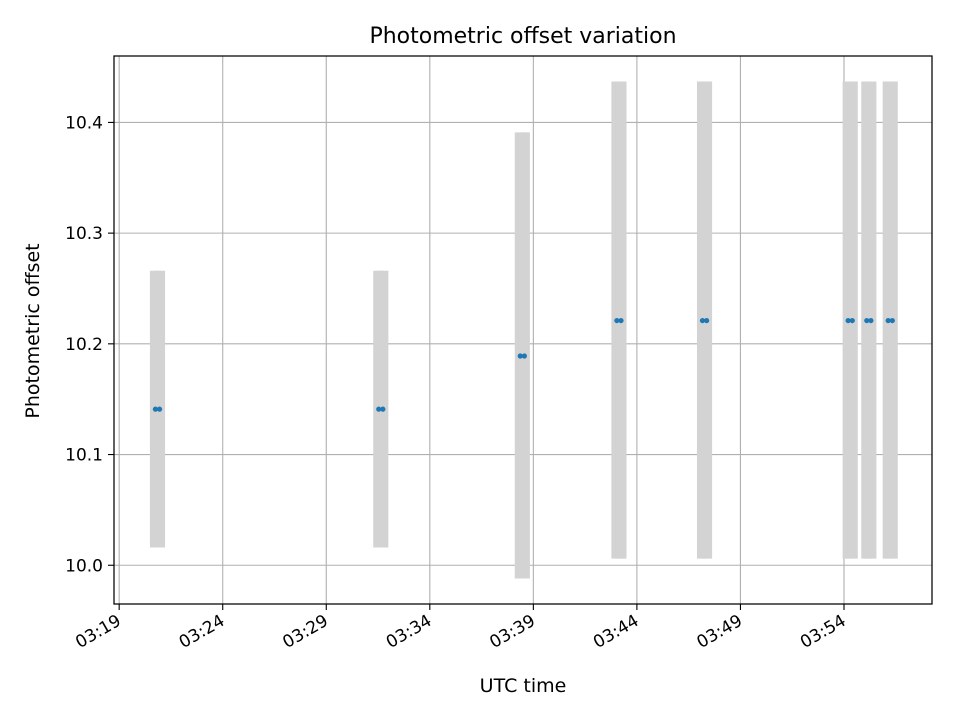 This screenshot has height=720, width=960. What do you see at coordinates (522, 36) in the screenshot?
I see `chart-title: Photometric offset variation` at bounding box center [522, 36].